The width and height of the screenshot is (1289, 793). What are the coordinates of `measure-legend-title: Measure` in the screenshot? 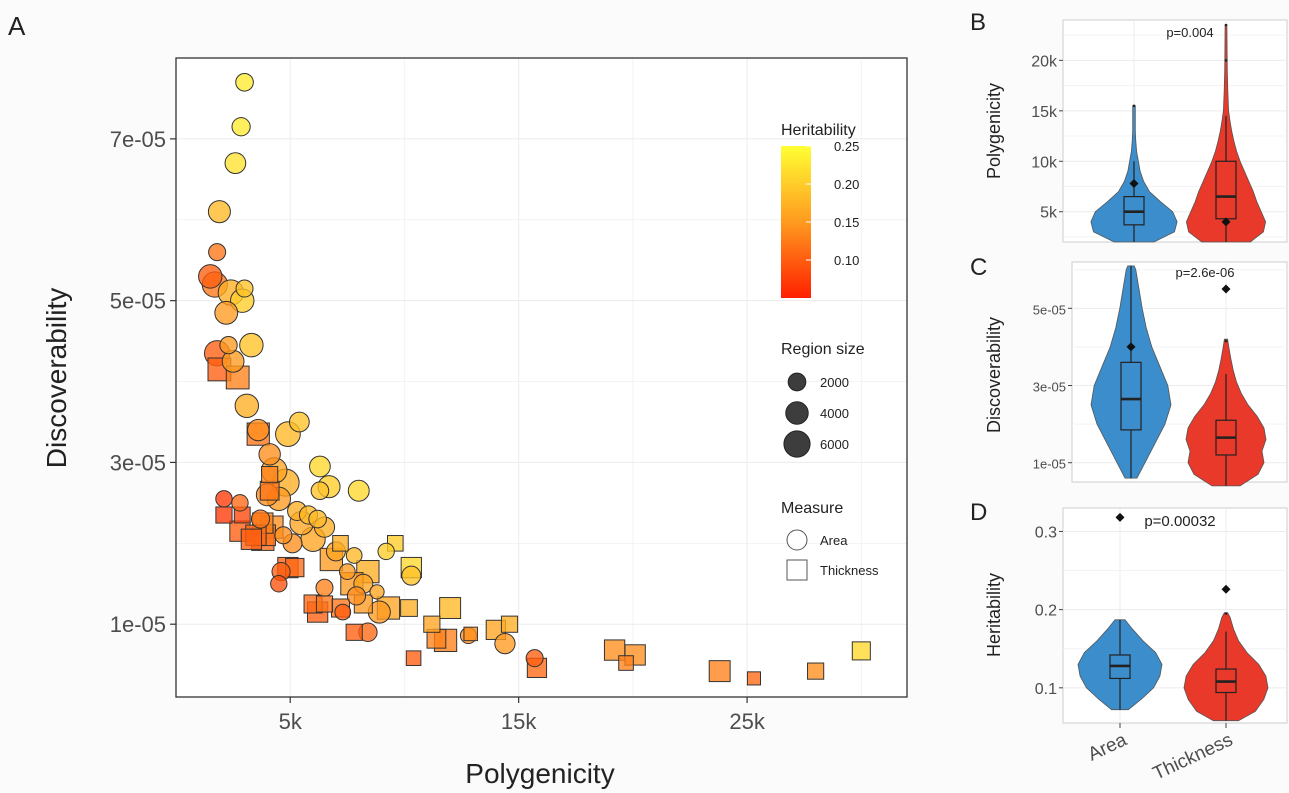 It's located at (812, 508).